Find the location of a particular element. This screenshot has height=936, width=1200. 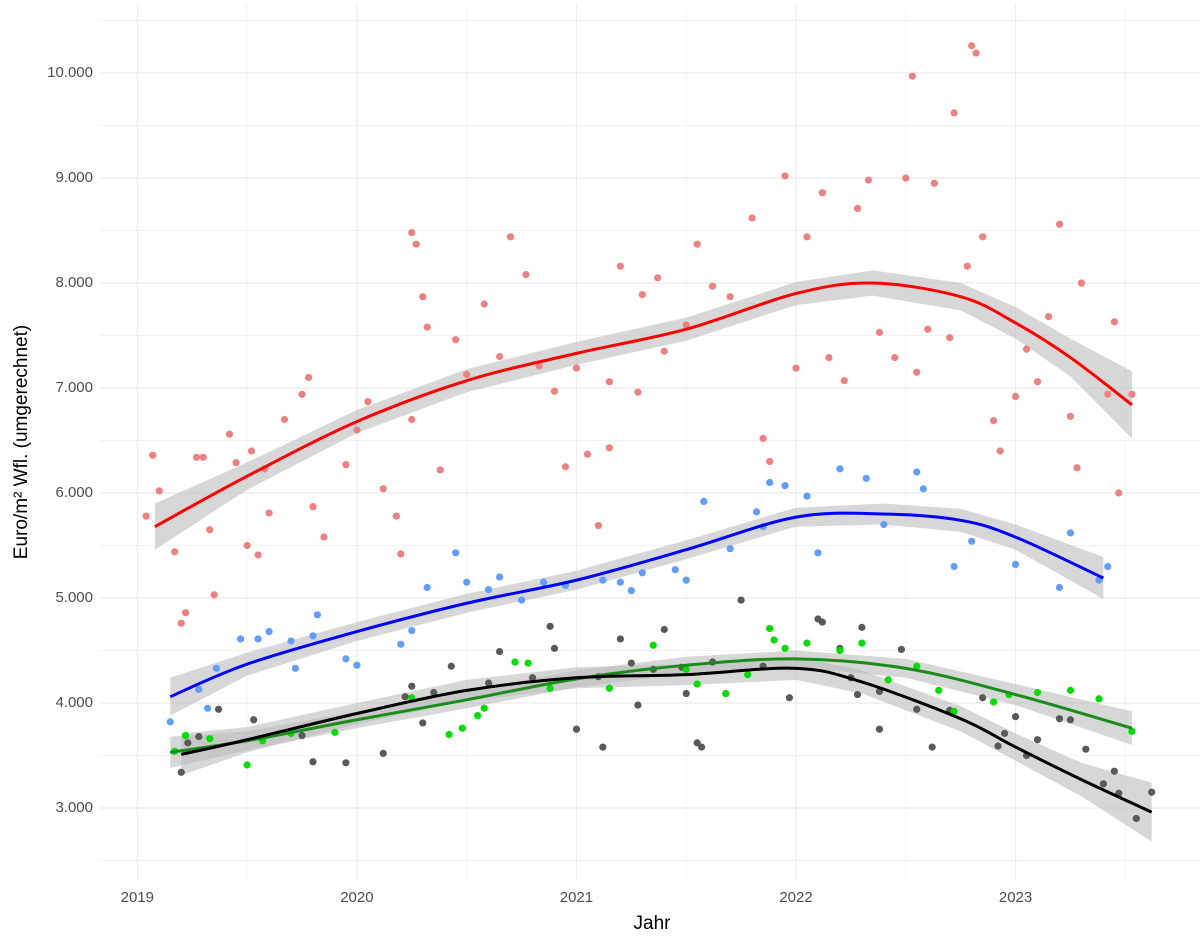

y-axis-title: Euro/m² Wfl. (umgerechnet) is located at coordinates (21, 442).